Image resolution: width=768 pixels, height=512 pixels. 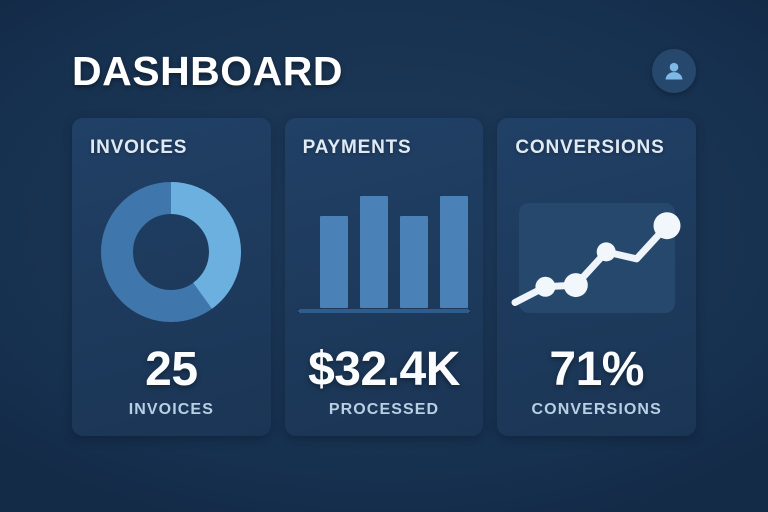 What do you see at coordinates (394, 251) in the screenshot?
I see `bar-series` at bounding box center [394, 251].